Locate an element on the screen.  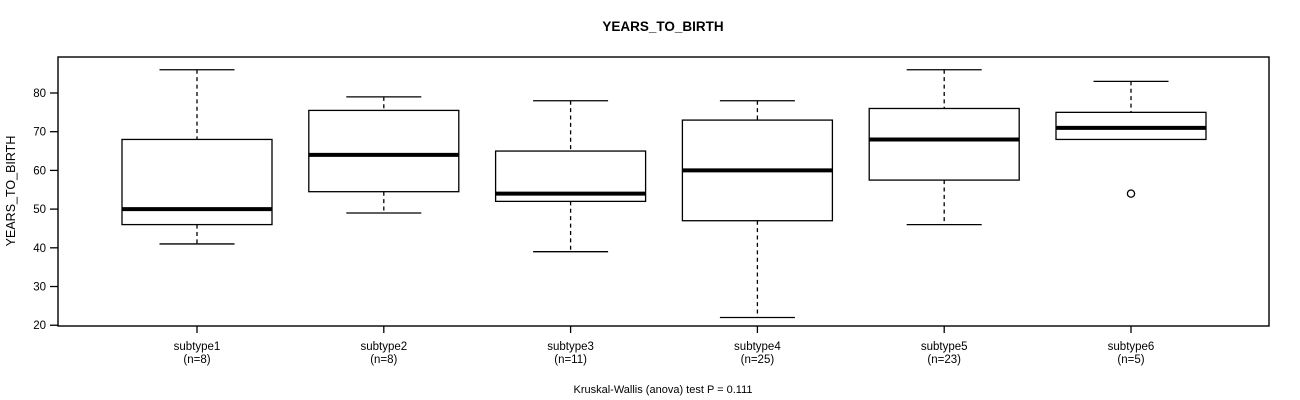
x-tick-label: subtype5 is located at coordinates (944, 347).